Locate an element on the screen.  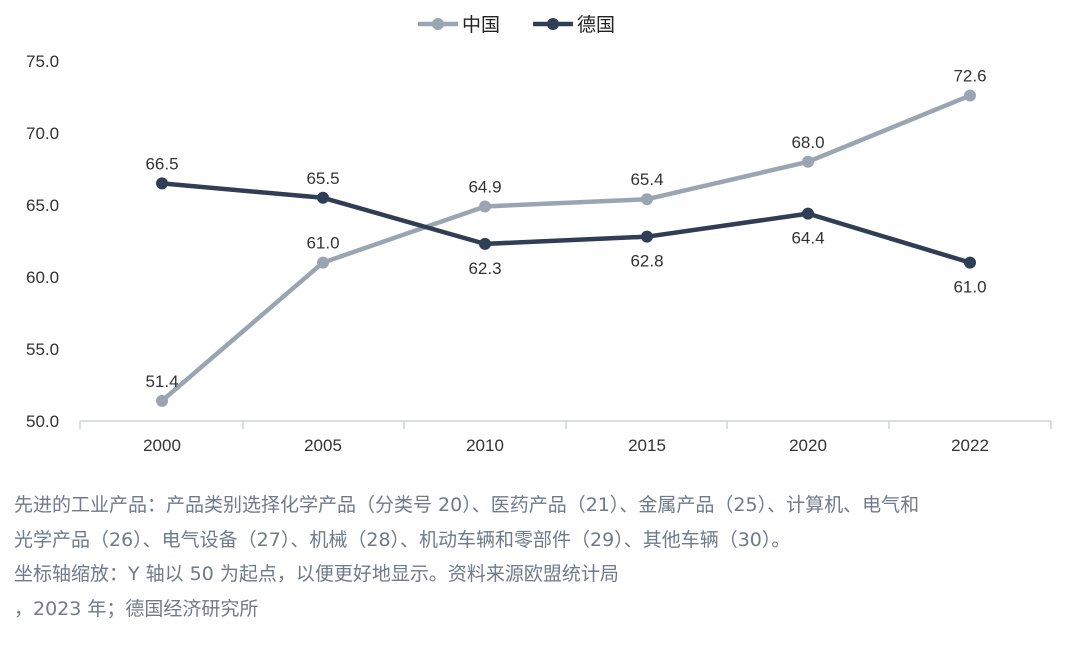
legend-label: 中国 is located at coordinates (481, 25).